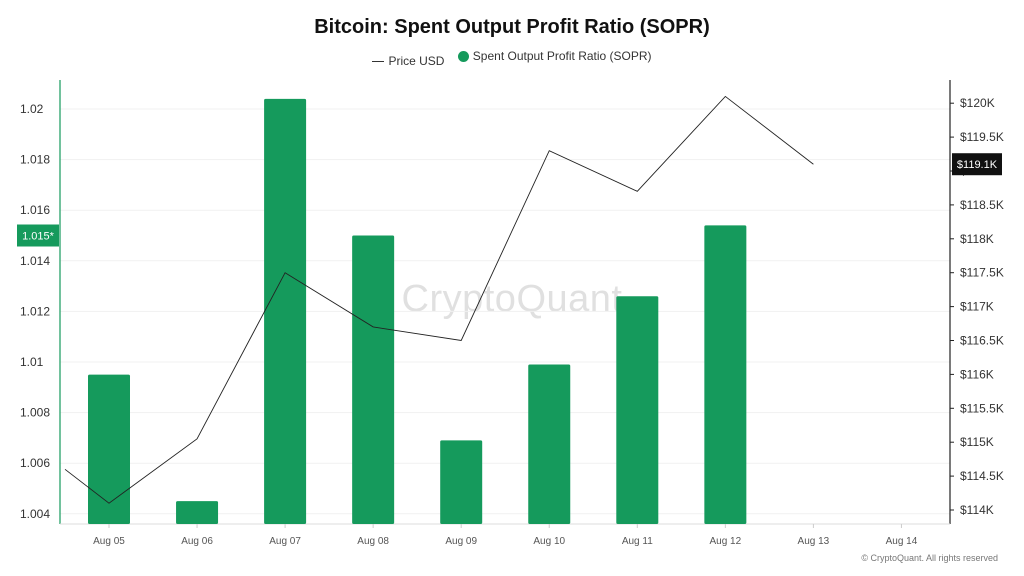  What do you see at coordinates (562, 56) in the screenshot?
I see `legend-label-sopr: Spent Output Profit Ratio (SOPR)` at bounding box center [562, 56].